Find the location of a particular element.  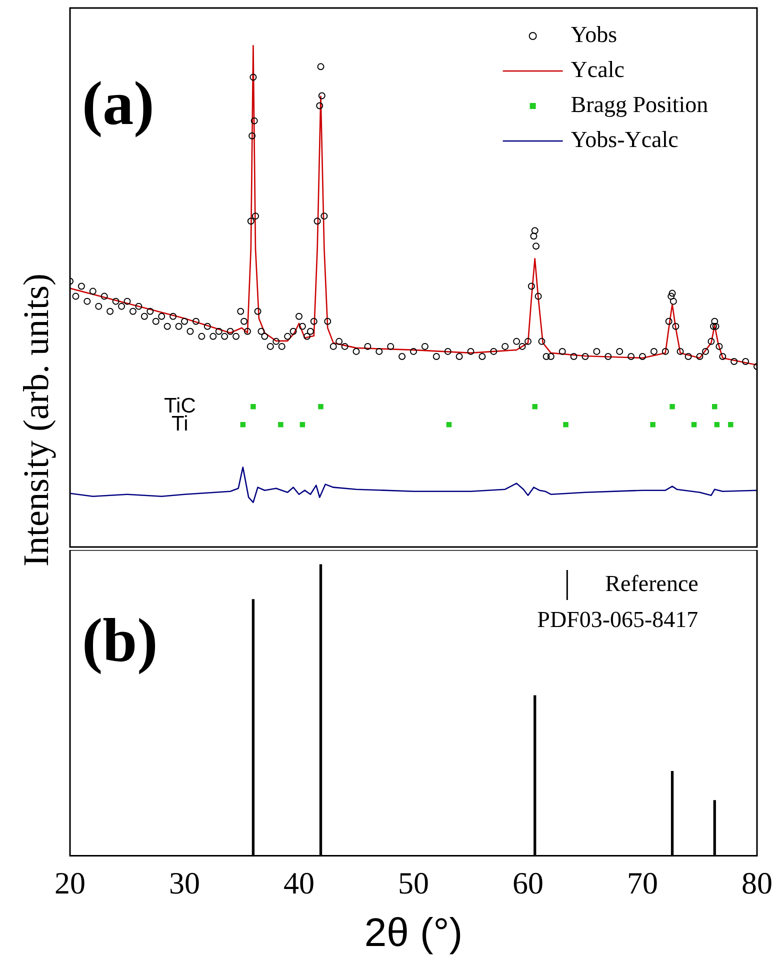

x-tick-label: 60 is located at coordinates (528, 883).